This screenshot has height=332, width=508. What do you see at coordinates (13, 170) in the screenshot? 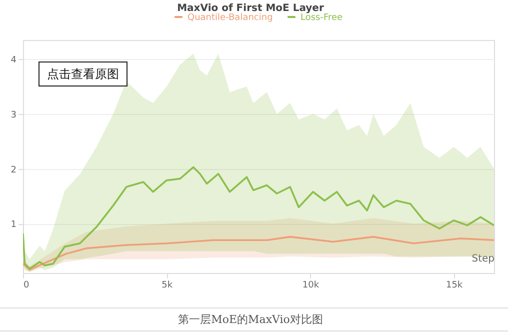
I see `y-tick-label: 2` at bounding box center [13, 170].